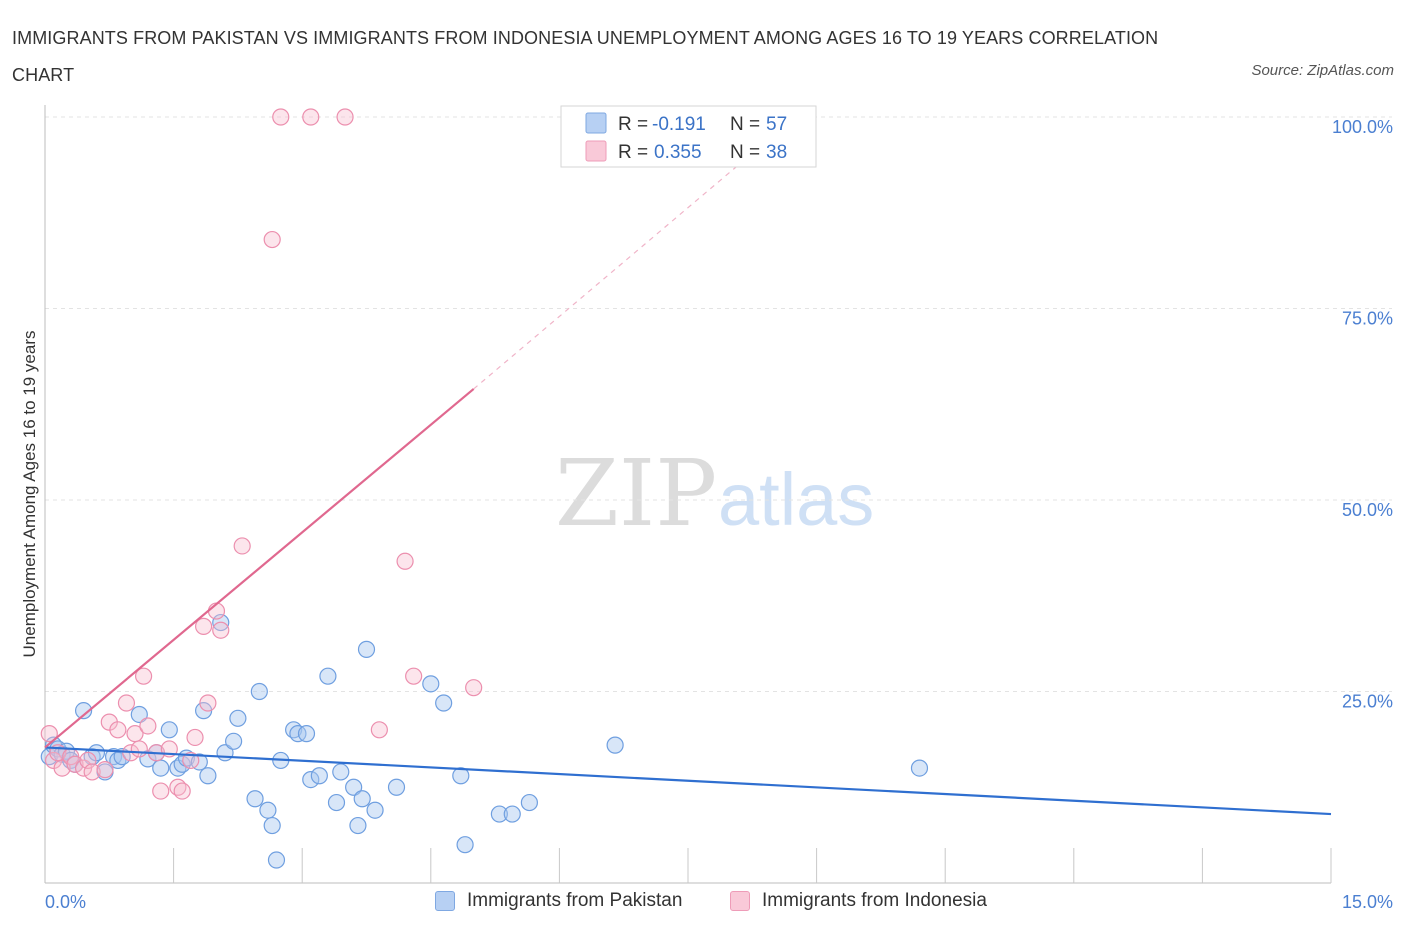 This screenshot has height=930, width=1406. Describe the element at coordinates (633, 152) in the screenshot. I see `legend-r-label-2: R =` at that location.